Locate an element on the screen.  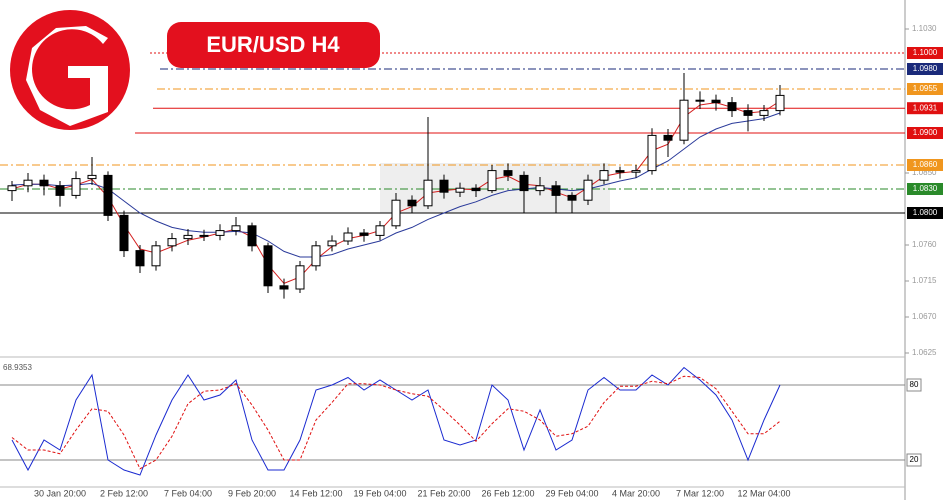
level-label: 1.0830 is located at coordinates (925, 188).